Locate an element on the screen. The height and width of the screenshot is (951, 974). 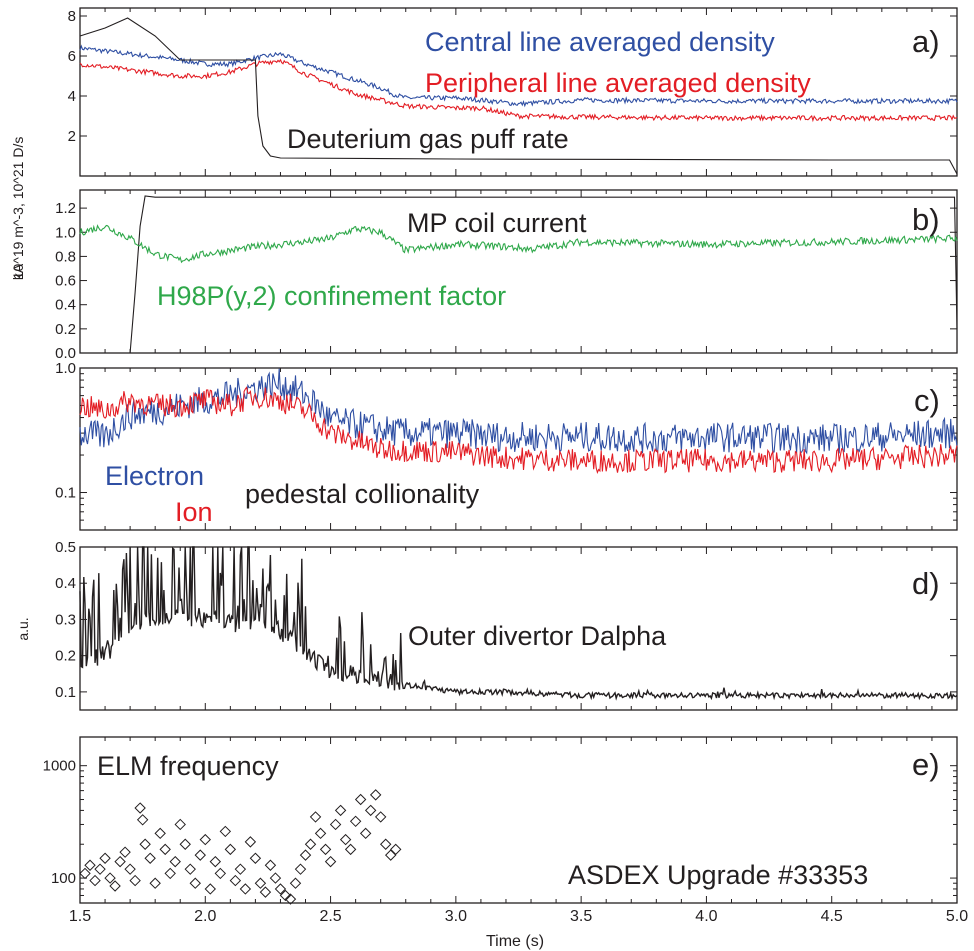
annotation-shot-number: ASDEX Upgrade #33353 is located at coordinates (718, 875).